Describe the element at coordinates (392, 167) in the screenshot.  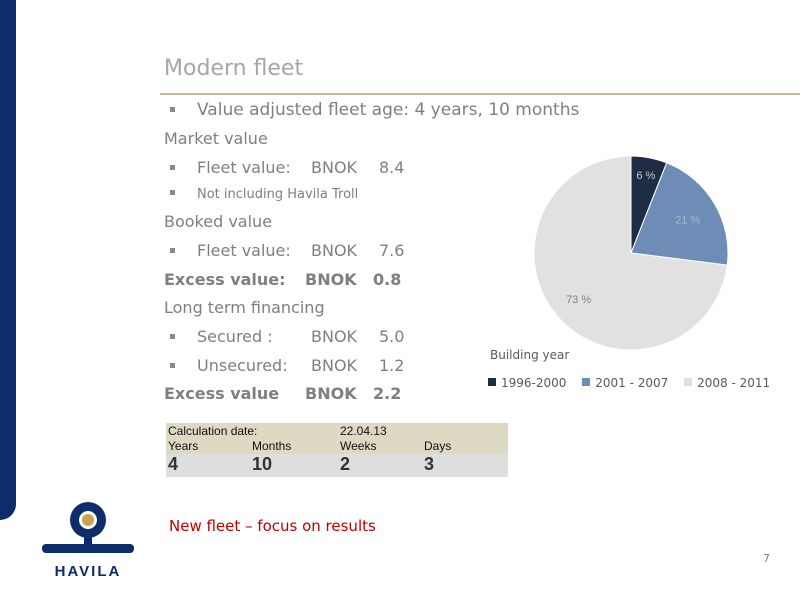
I see `market-fleet-value: 8.4` at that location.